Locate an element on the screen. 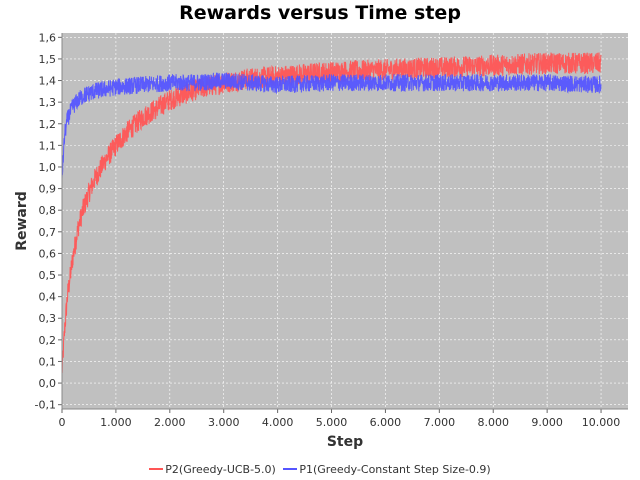 This screenshot has width=640, height=480. x-tick-label: 0 is located at coordinates (62, 422).